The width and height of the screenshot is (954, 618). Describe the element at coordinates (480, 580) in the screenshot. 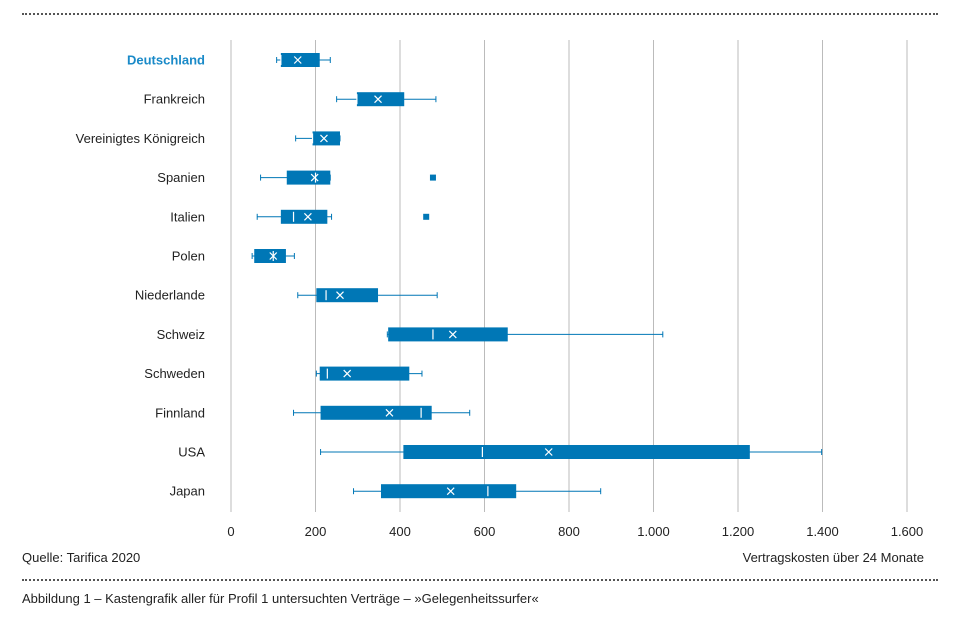

I see `bottom-dotted-rule` at that location.